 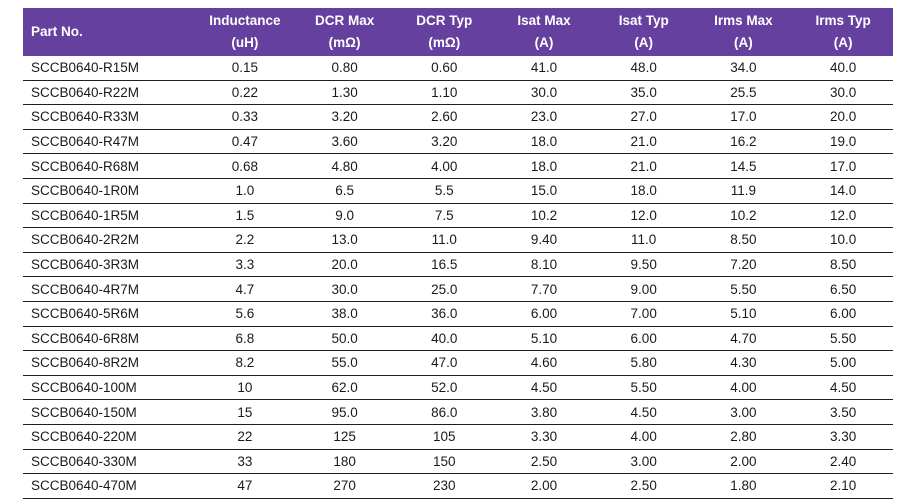 What do you see at coordinates (843, 240) in the screenshot?
I see `value-cell: 10.0` at bounding box center [843, 240].